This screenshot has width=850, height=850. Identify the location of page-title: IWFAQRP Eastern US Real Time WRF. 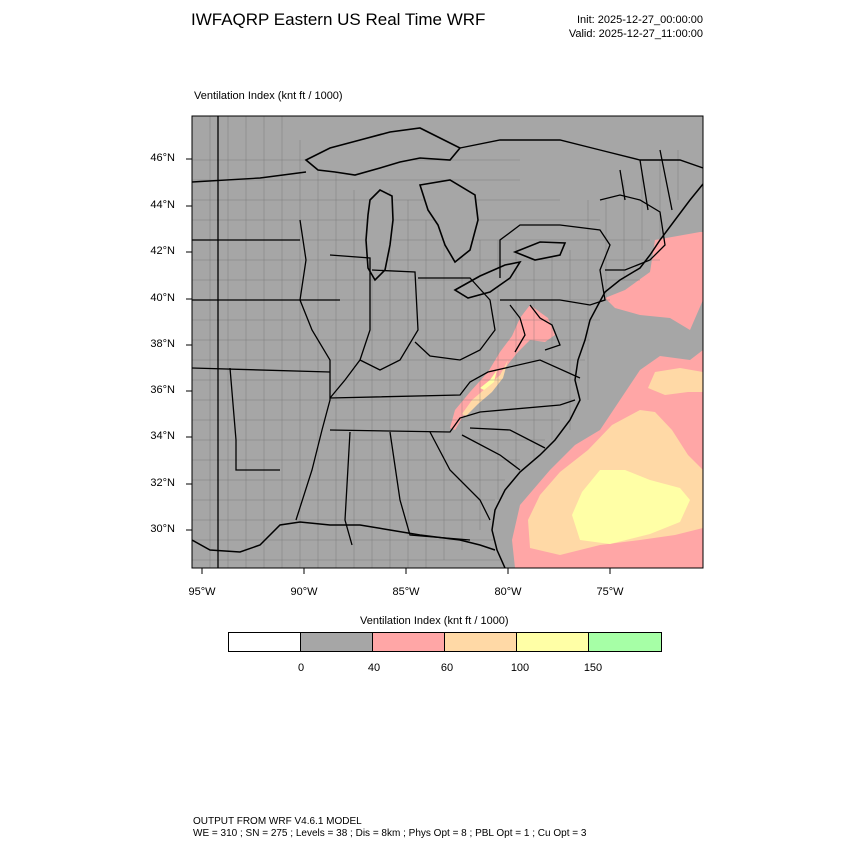
(338, 19).